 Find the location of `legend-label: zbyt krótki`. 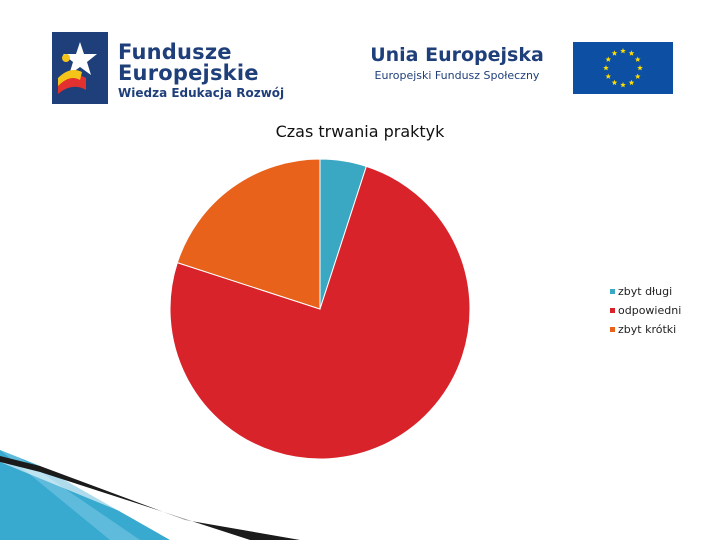

legend-label: zbyt krótki is located at coordinates (647, 329).